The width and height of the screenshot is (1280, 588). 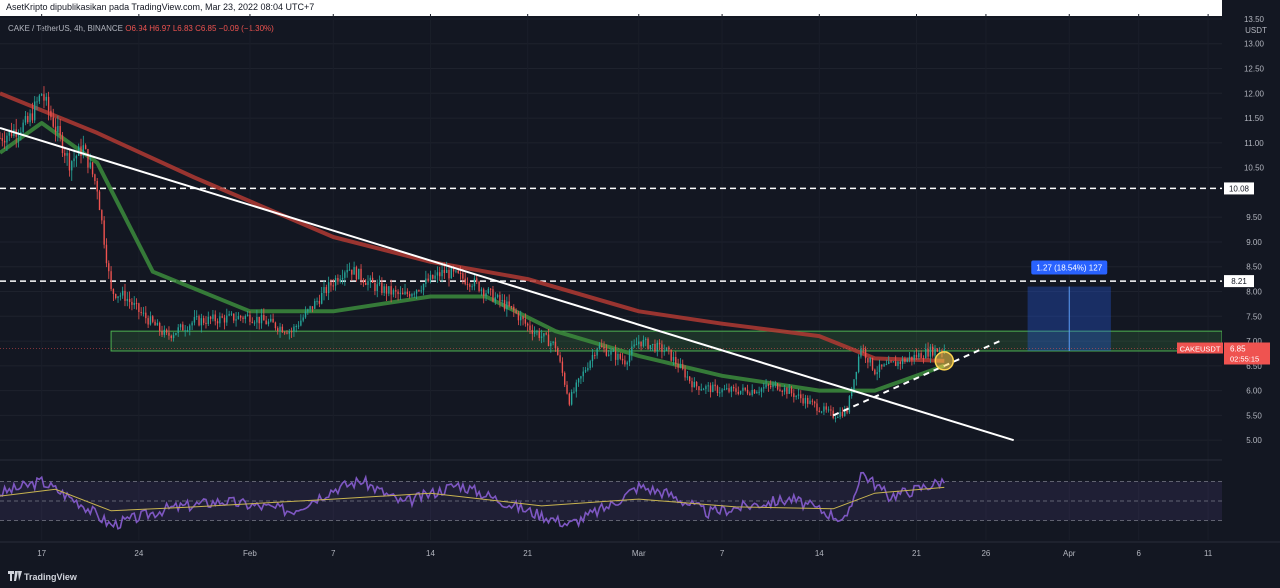 I want to click on time-tick-label: Apr, so click(x=1069, y=553).